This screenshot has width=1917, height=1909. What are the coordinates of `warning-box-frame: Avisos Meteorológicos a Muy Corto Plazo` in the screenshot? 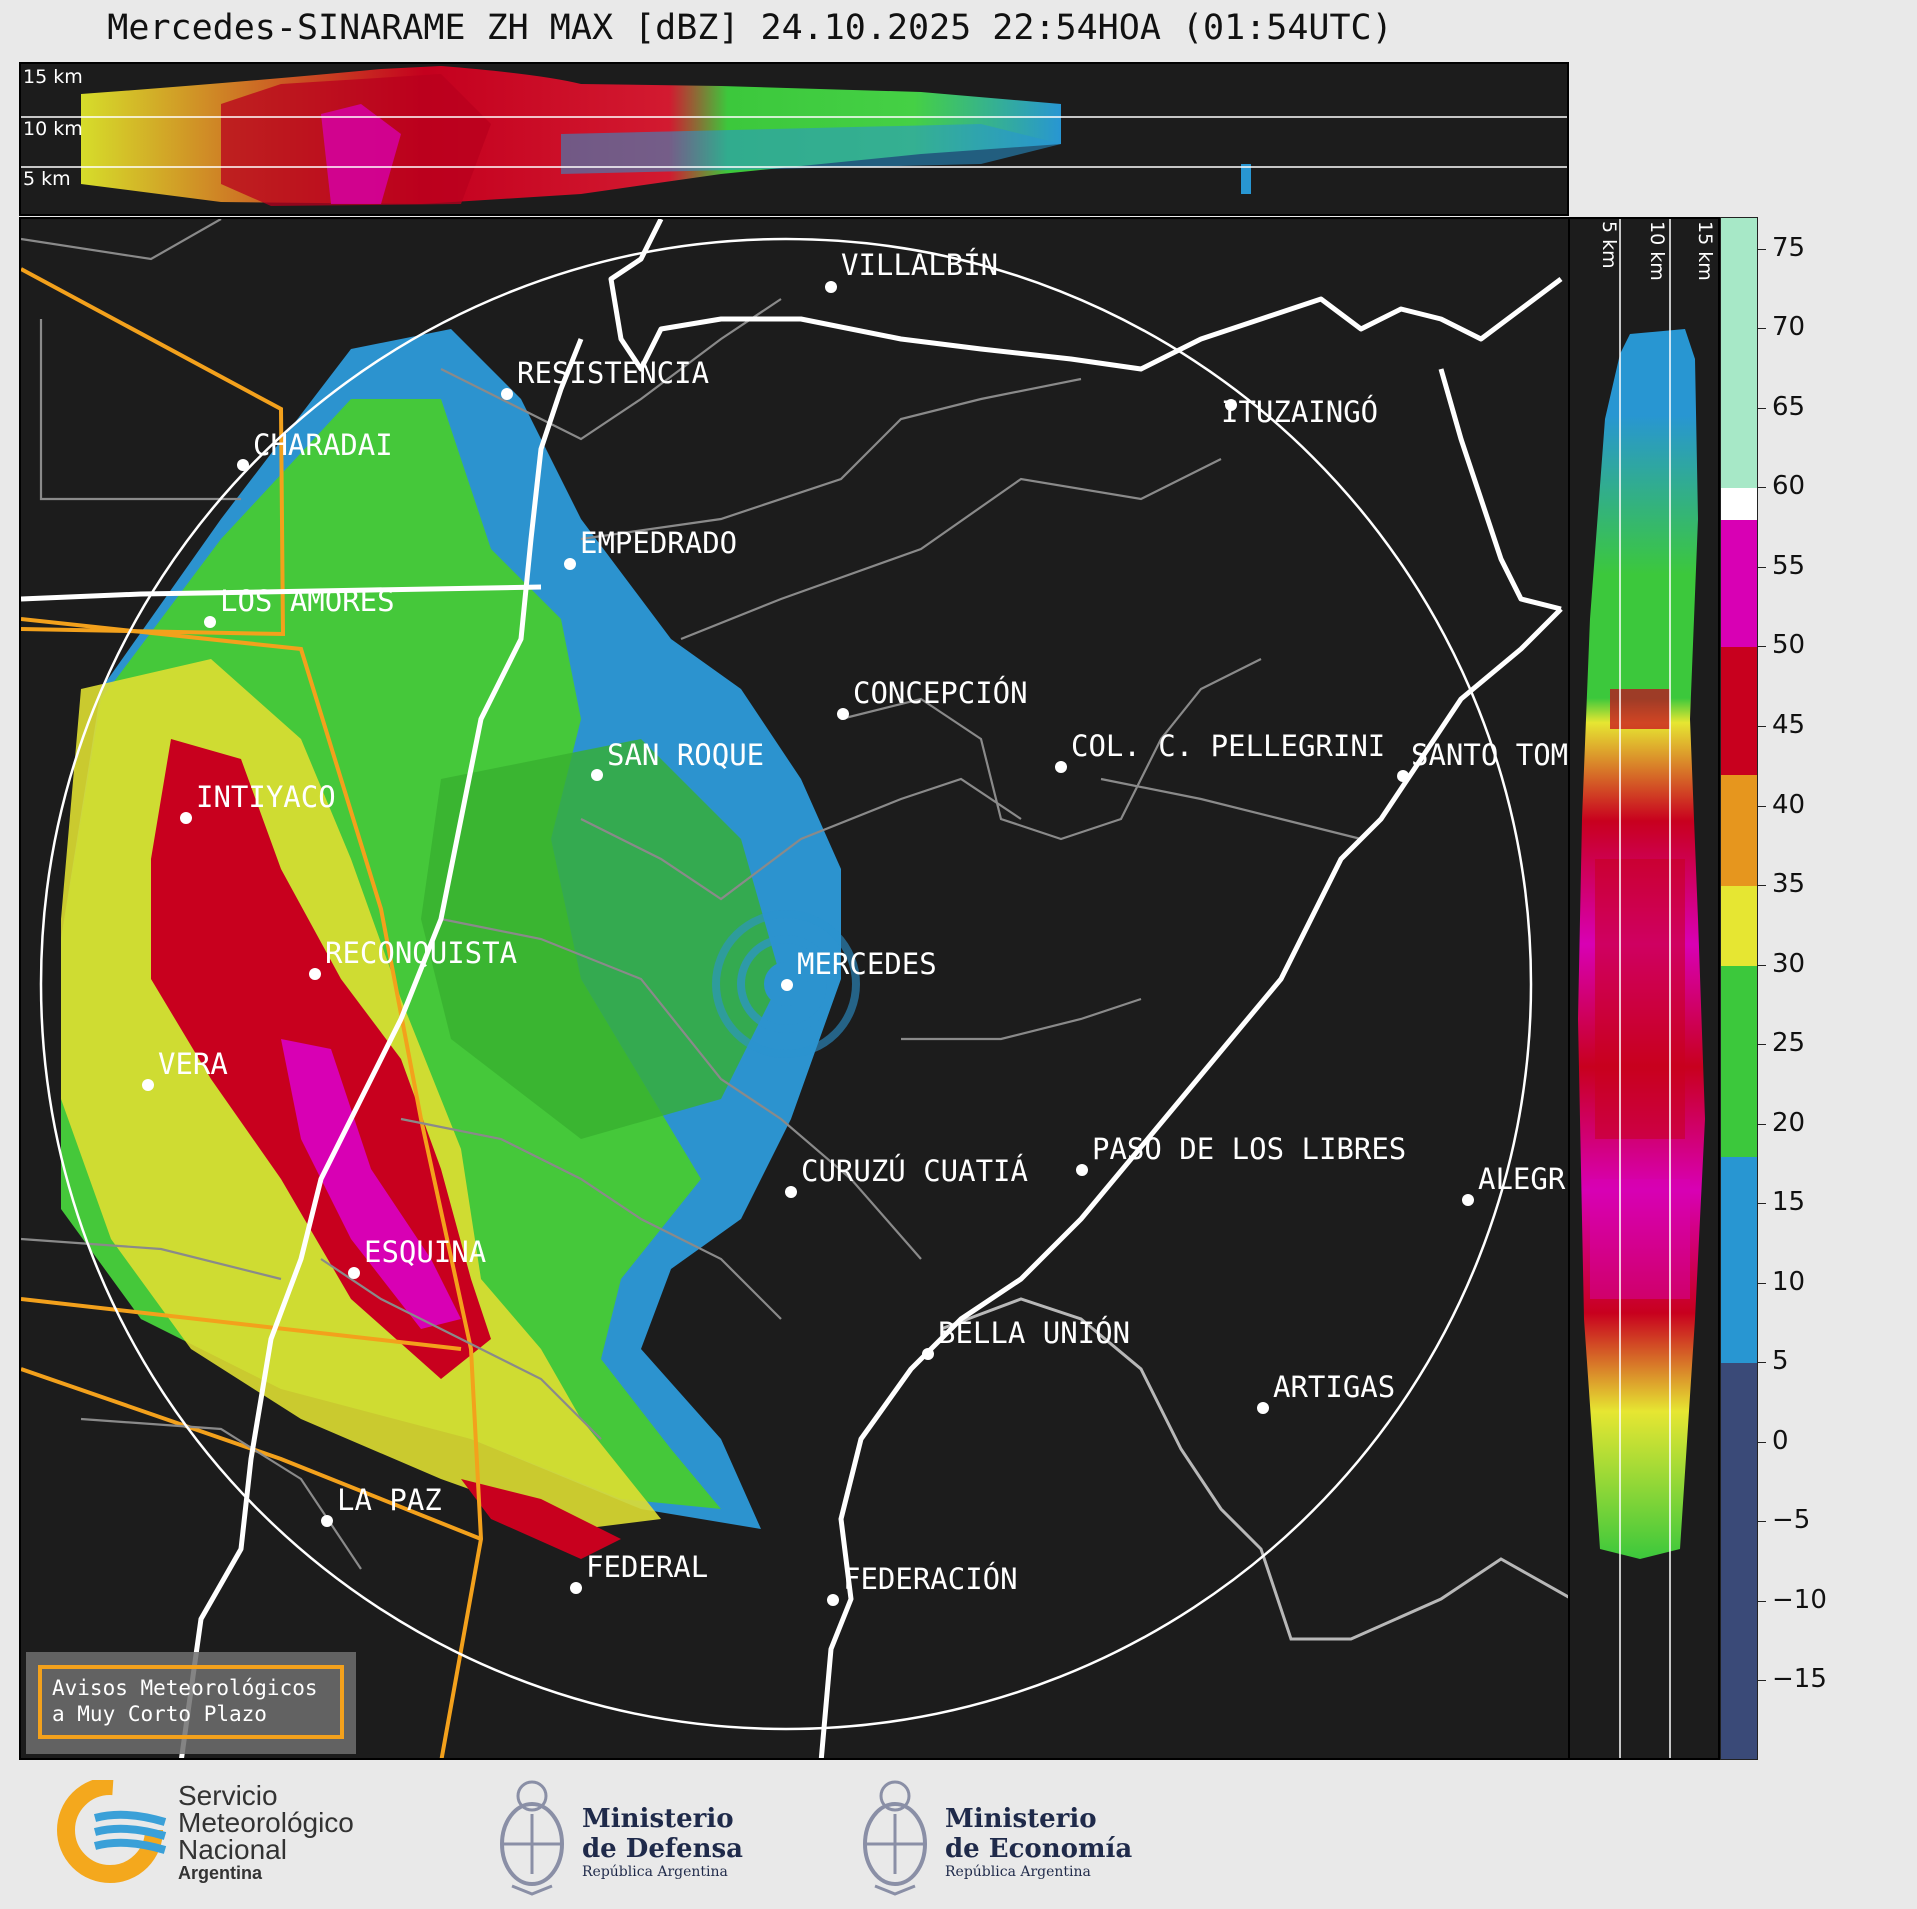 It's located at (191, 1702).